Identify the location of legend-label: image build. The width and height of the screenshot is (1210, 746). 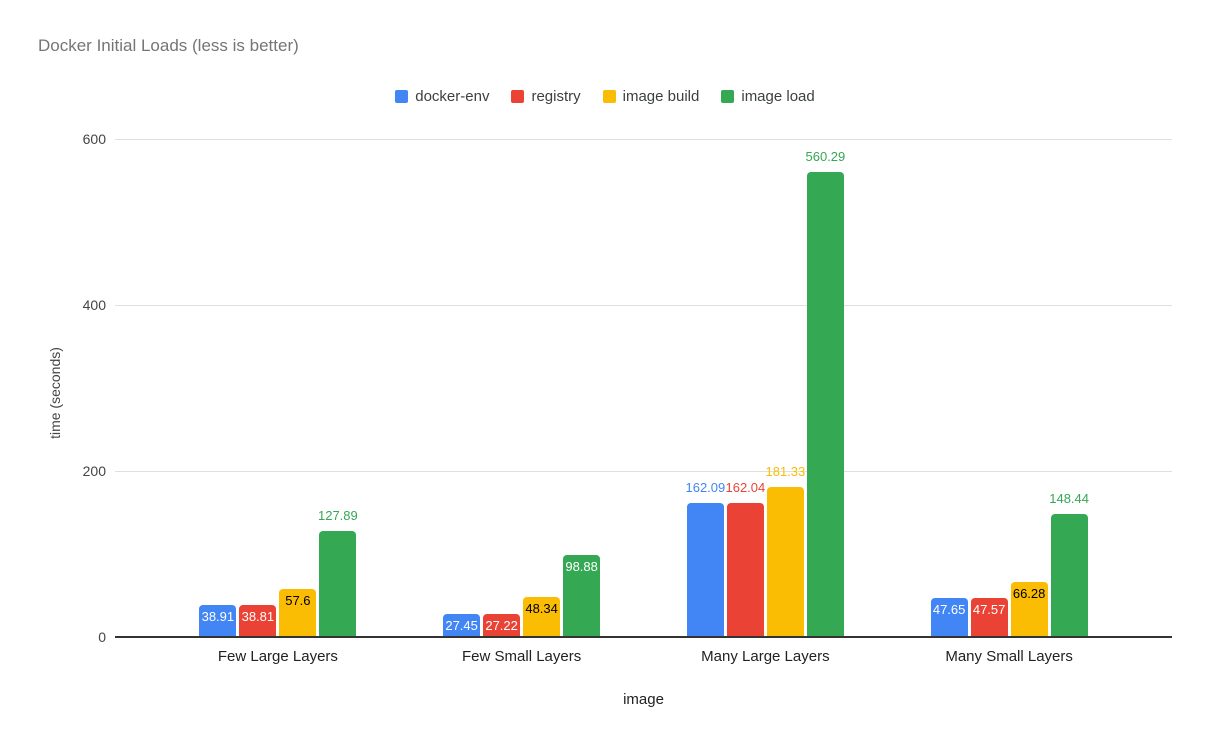
(661, 96).